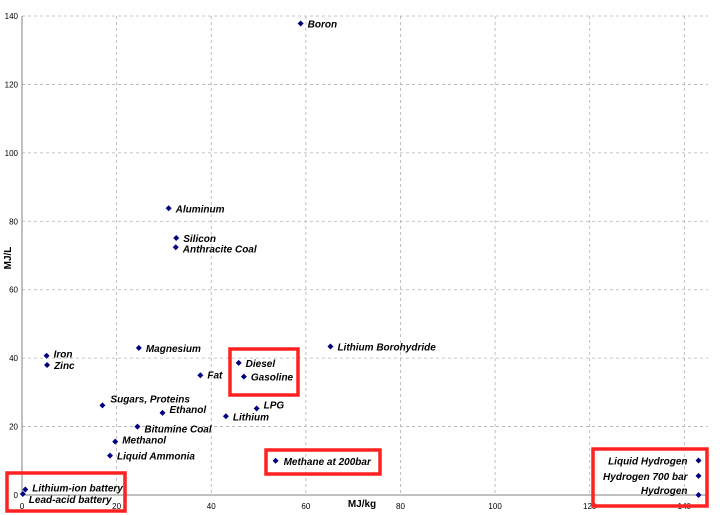 Image resolution: width=720 pixels, height=515 pixels. I want to click on x-tick-label: 120, so click(590, 506).